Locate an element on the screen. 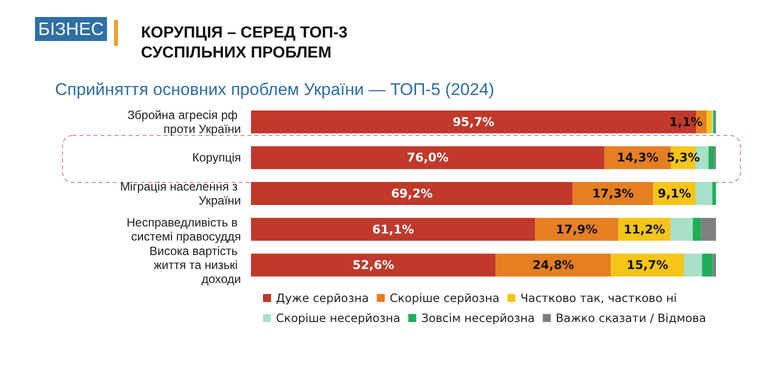 This screenshot has width=764, height=371. y-tick-label: Несправедливість в системі правосуддя is located at coordinates (183, 229).